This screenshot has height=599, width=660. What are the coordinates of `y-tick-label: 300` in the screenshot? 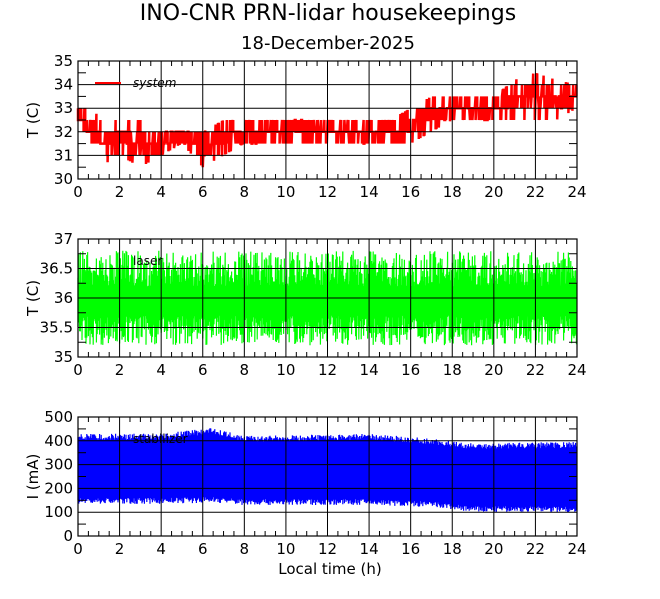 It's located at (58, 465).